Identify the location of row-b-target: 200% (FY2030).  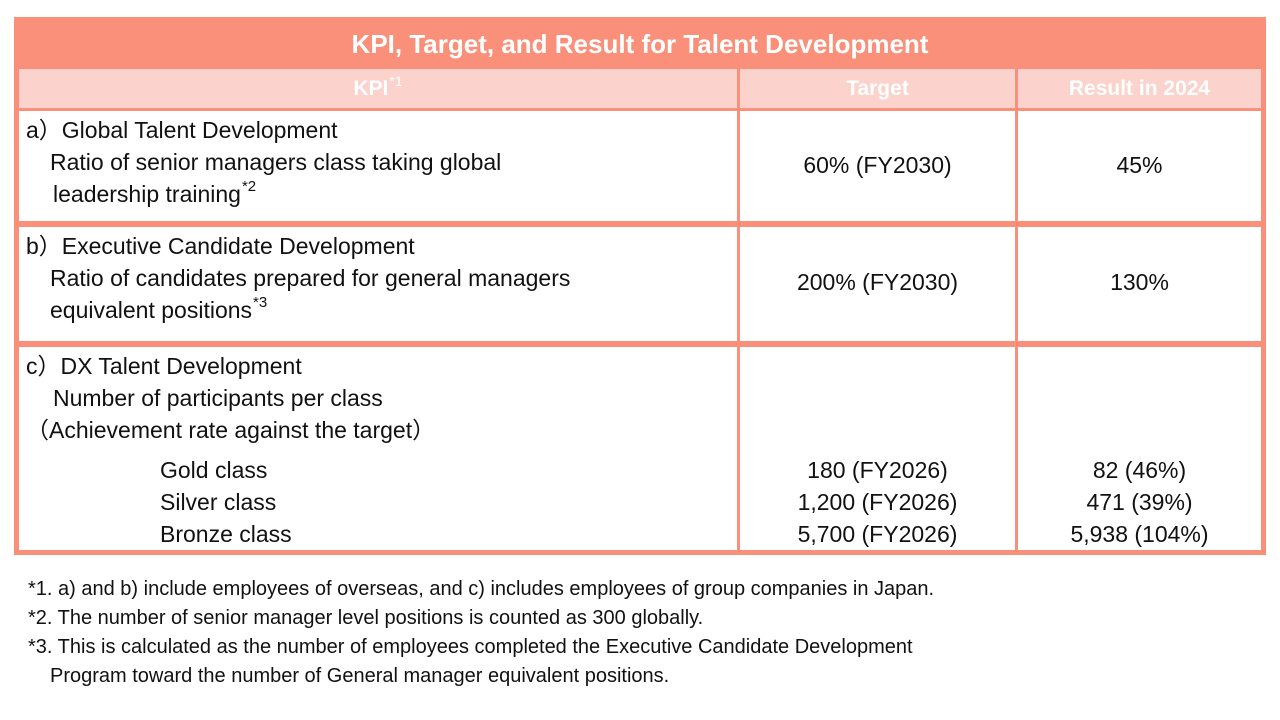
(877, 282).